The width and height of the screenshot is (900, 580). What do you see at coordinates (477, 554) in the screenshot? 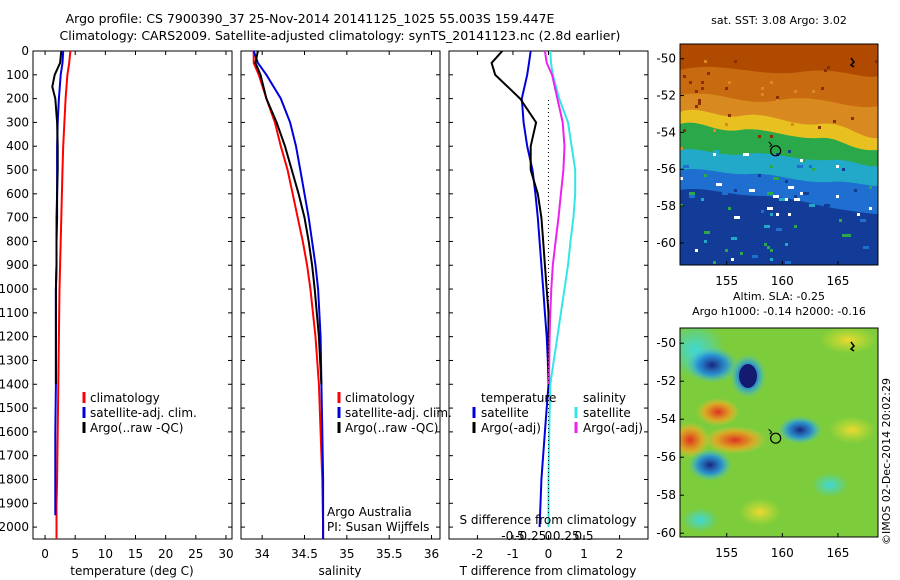
I see `x-tick-label: -2` at bounding box center [477, 554].